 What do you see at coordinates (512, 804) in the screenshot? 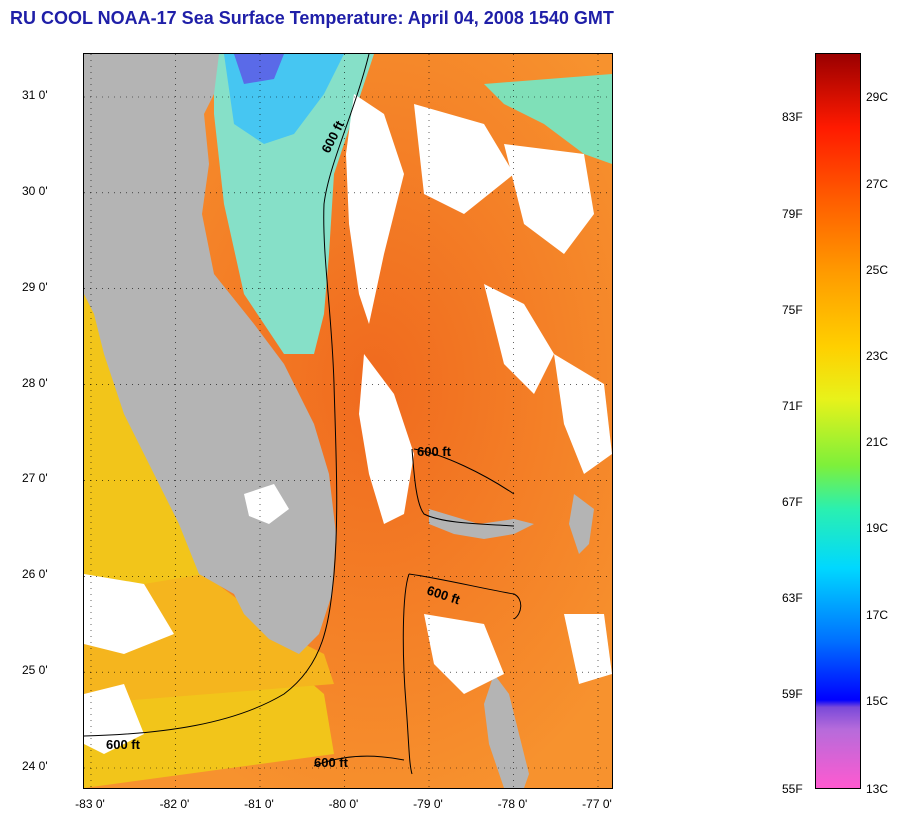
I see `longitude-label: -78 0'` at bounding box center [512, 804].